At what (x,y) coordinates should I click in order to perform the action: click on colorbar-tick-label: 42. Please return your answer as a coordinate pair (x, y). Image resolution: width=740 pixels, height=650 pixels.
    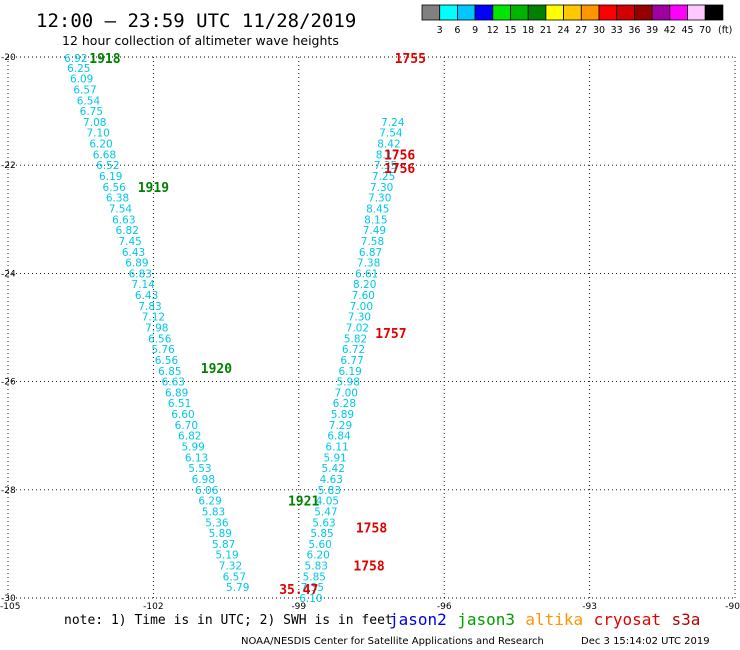
    Looking at the image, I should click on (670, 30).